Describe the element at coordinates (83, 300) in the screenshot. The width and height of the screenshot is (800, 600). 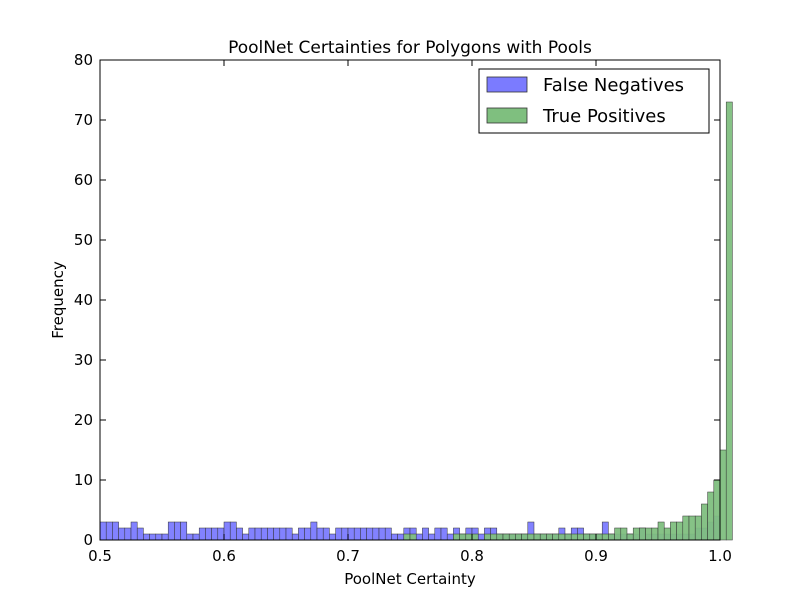
I see `y-tick-label: 40` at that location.